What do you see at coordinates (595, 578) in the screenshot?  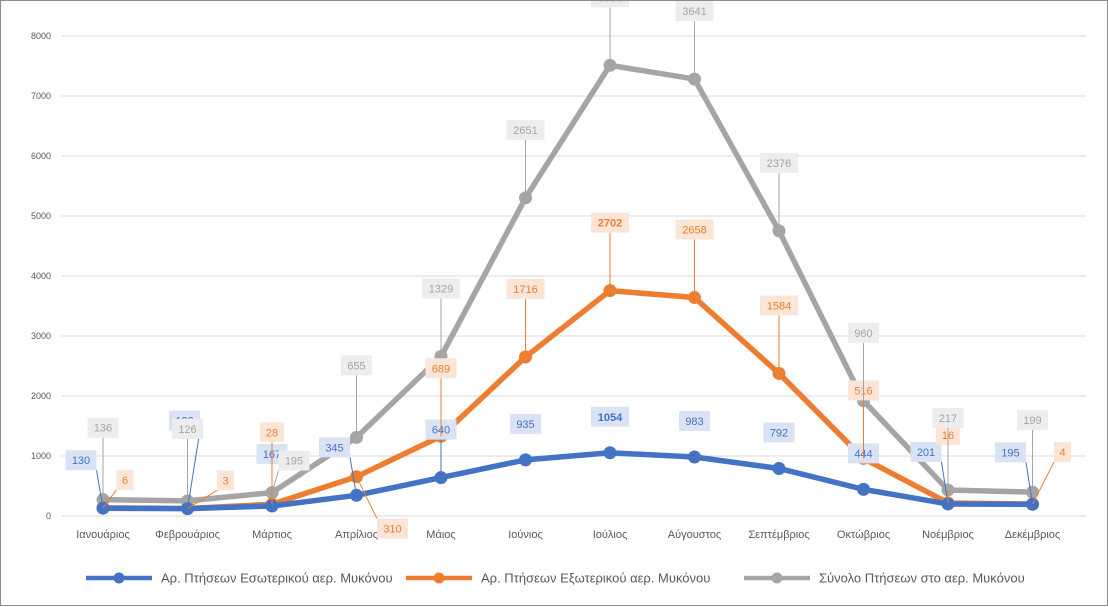 I see `legend-label: Αρ. Πτήσεων Εξωτερικού αερ. Μυκόνου` at bounding box center [595, 578].